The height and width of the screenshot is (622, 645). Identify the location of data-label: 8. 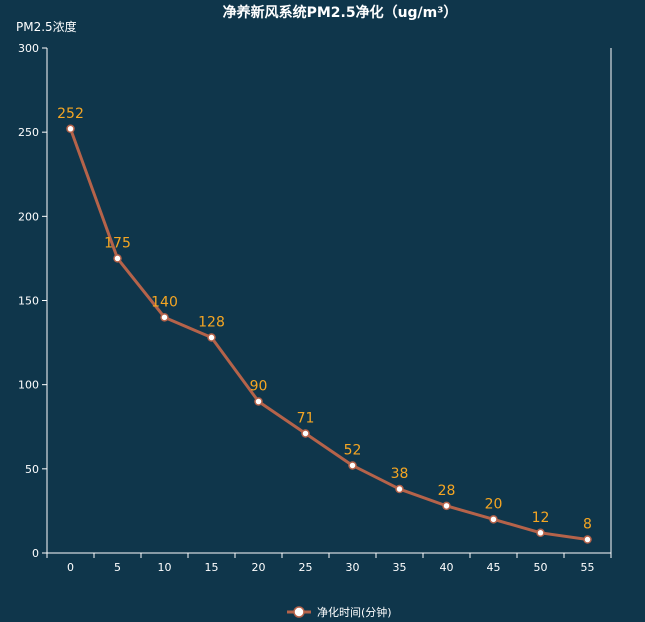
(587, 525).